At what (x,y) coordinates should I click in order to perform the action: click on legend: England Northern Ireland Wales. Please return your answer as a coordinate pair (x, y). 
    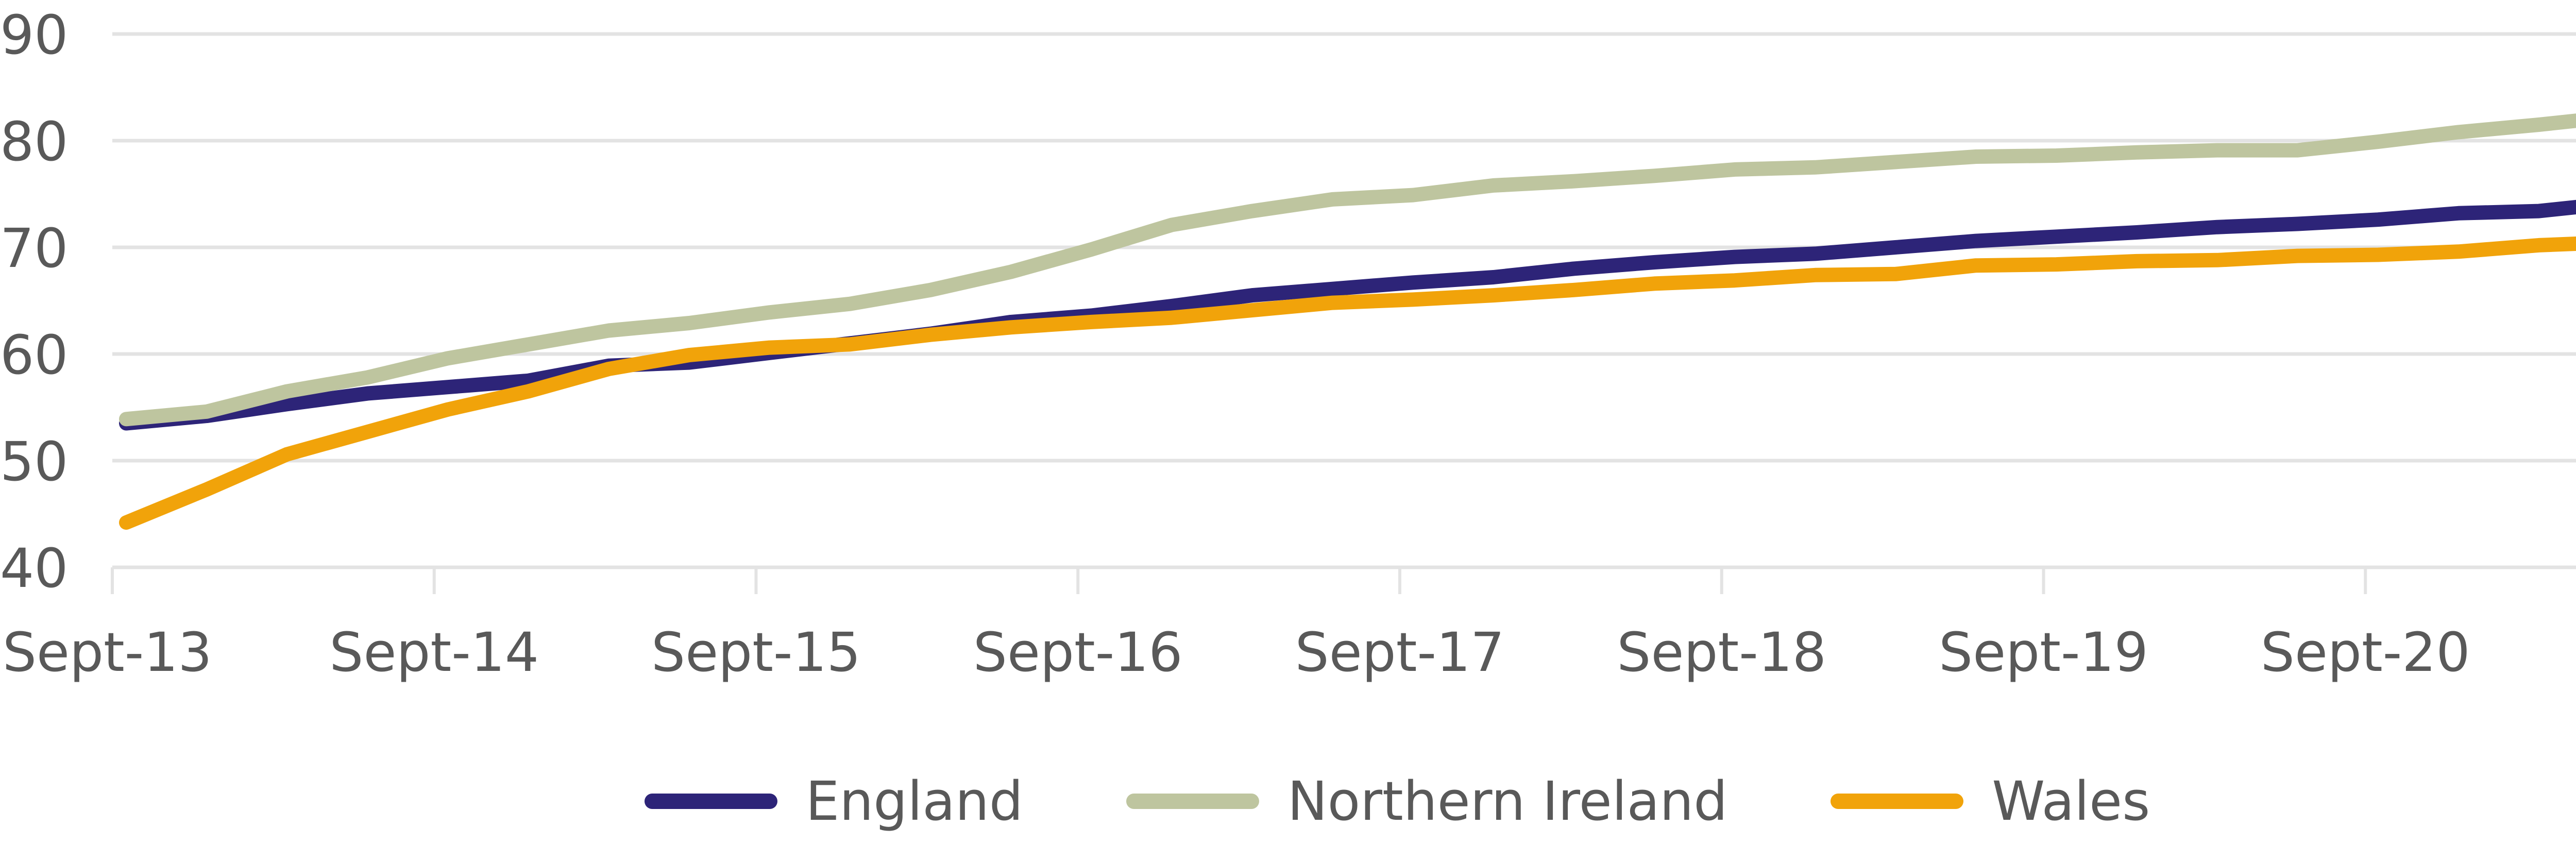
    Looking at the image, I should click on (1288, 801).